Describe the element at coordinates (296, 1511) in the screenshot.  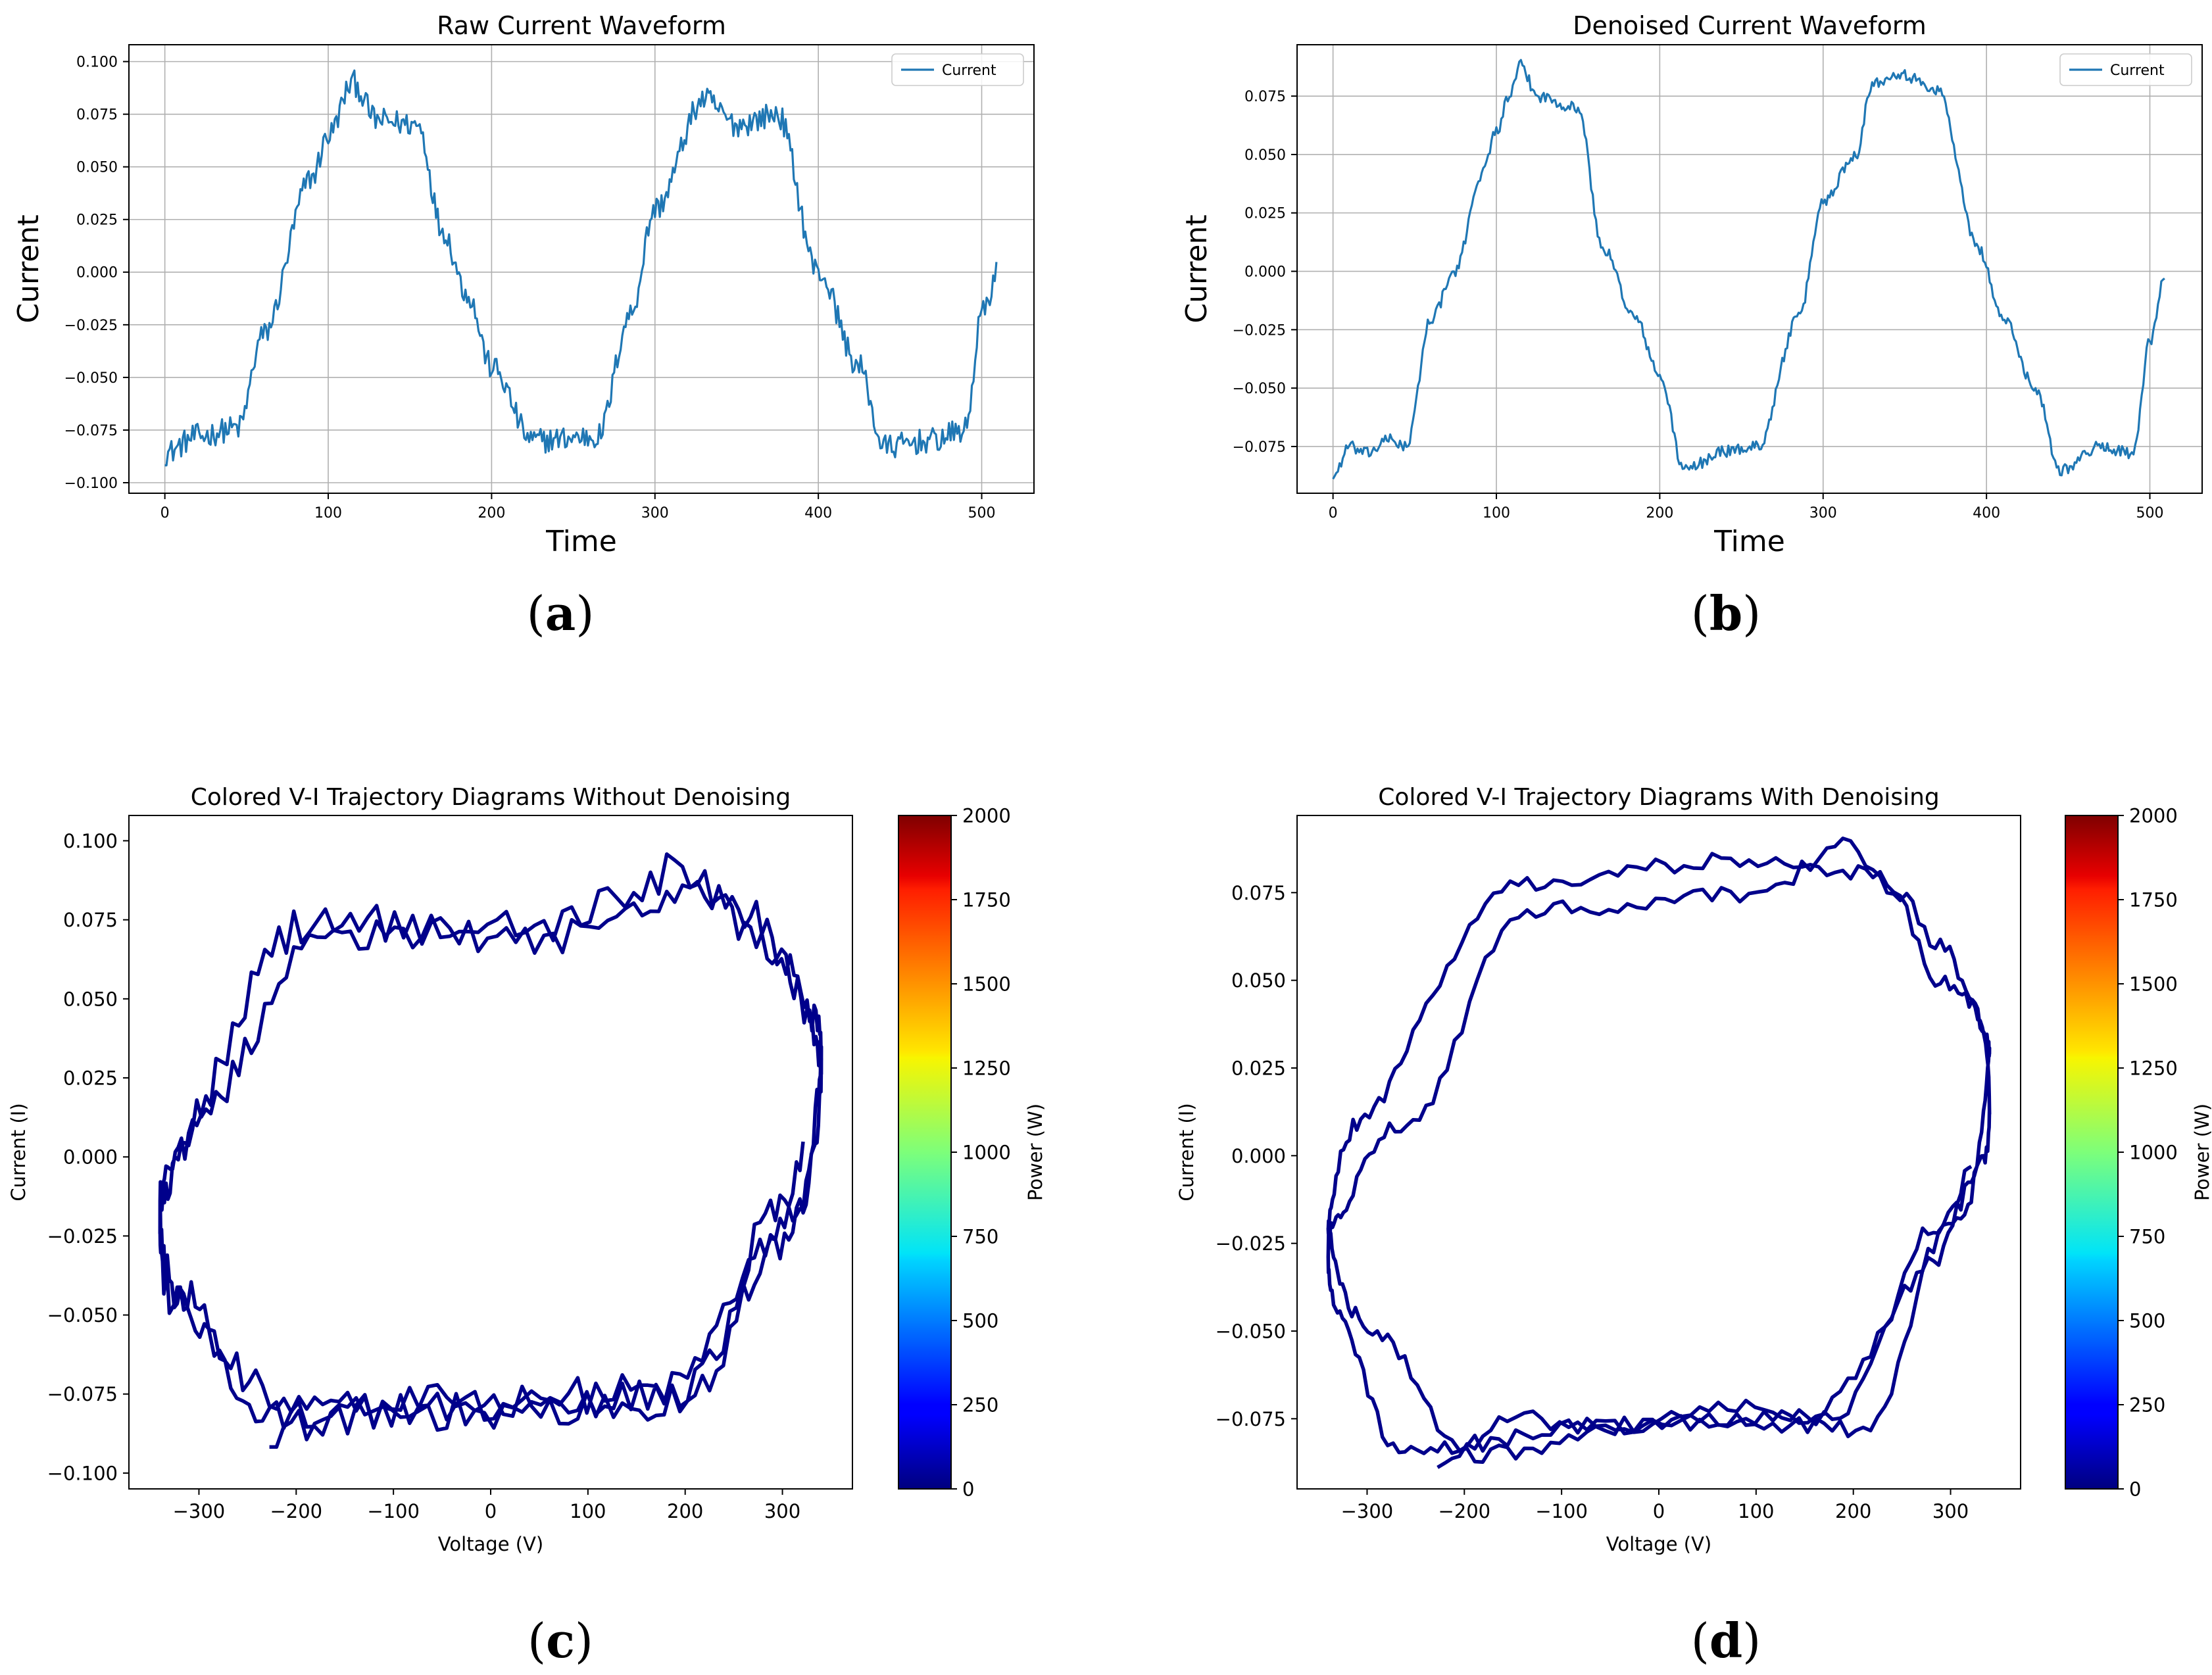
I see `x-tick-label: −200` at that location.